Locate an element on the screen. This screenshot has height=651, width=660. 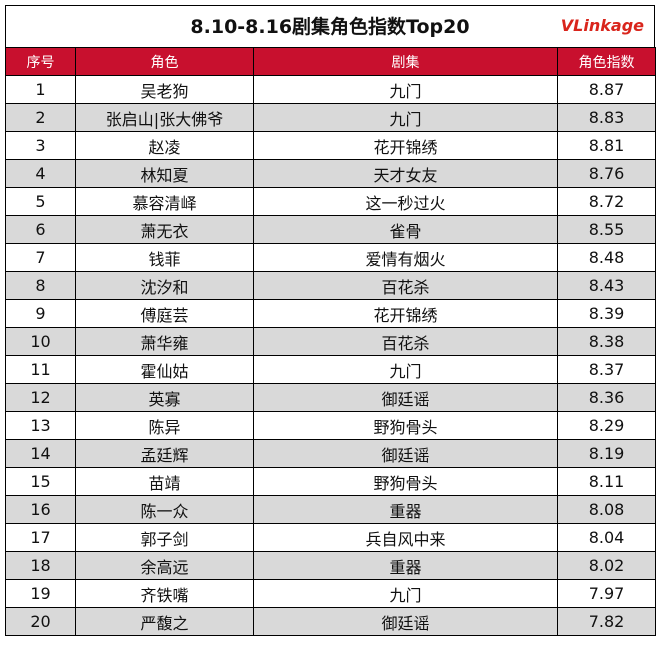
role-cell: 萧华雍 is located at coordinates (164, 341).